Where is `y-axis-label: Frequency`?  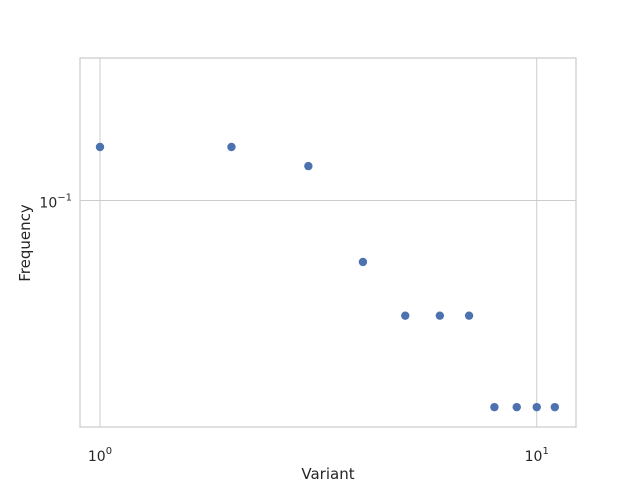 y-axis-label: Frequency is located at coordinates (25, 243).